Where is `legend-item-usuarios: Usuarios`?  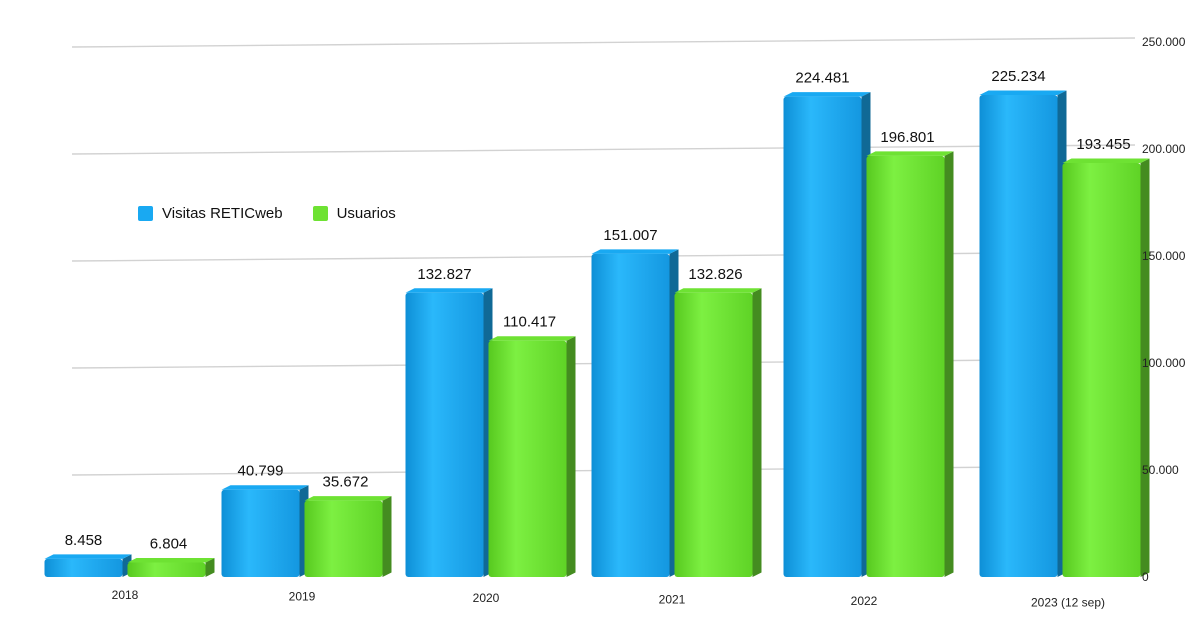 legend-item-usuarios: Usuarios is located at coordinates (354, 213).